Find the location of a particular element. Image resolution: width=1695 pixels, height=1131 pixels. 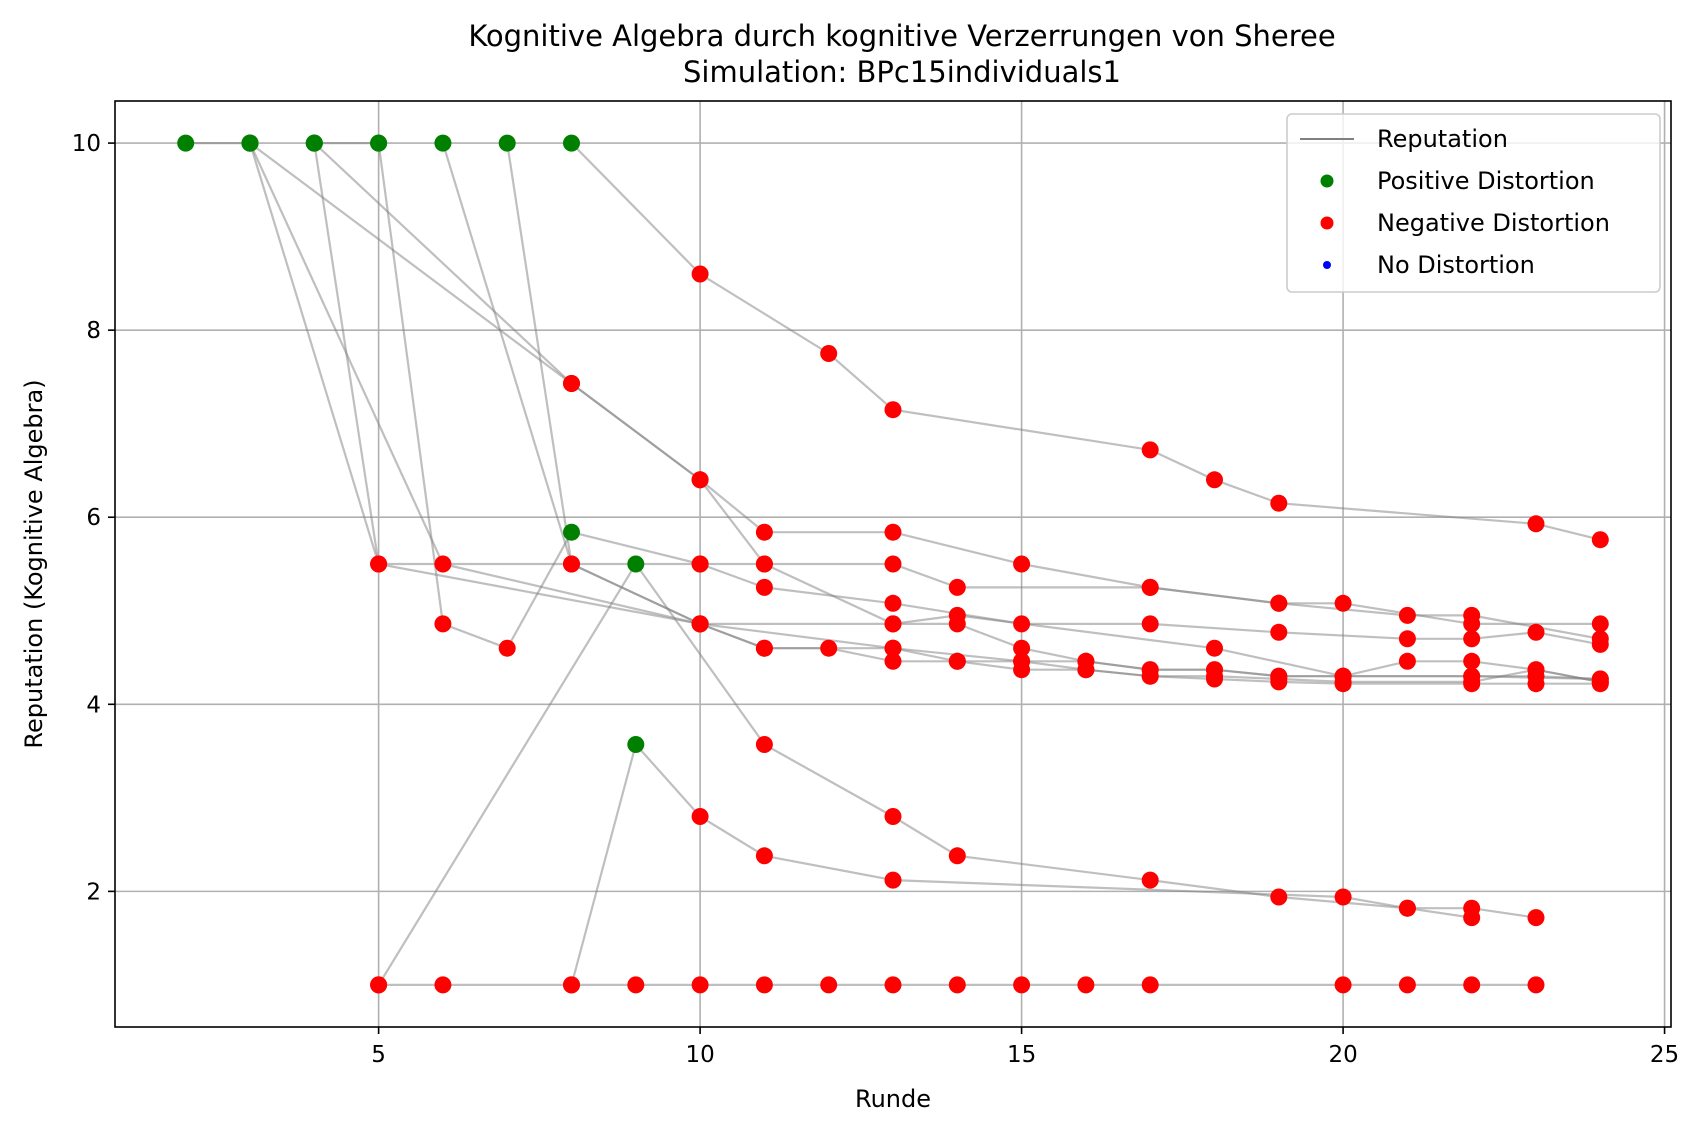

legend-label-negative: Negative Distortion is located at coordinates (1493, 223).